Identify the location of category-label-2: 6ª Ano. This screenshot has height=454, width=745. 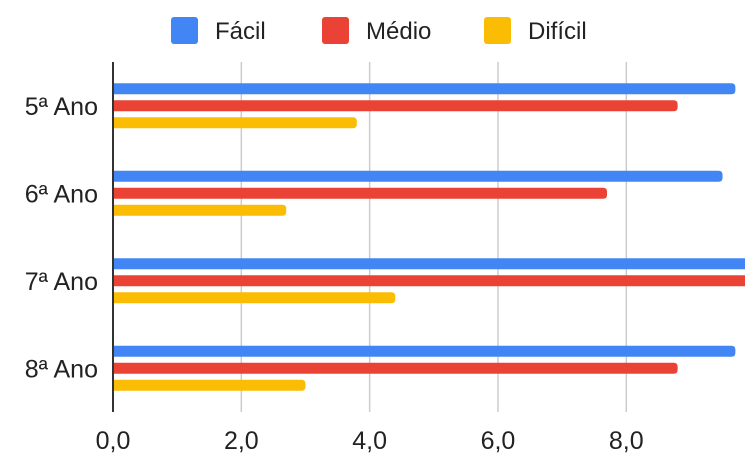
(61, 194).